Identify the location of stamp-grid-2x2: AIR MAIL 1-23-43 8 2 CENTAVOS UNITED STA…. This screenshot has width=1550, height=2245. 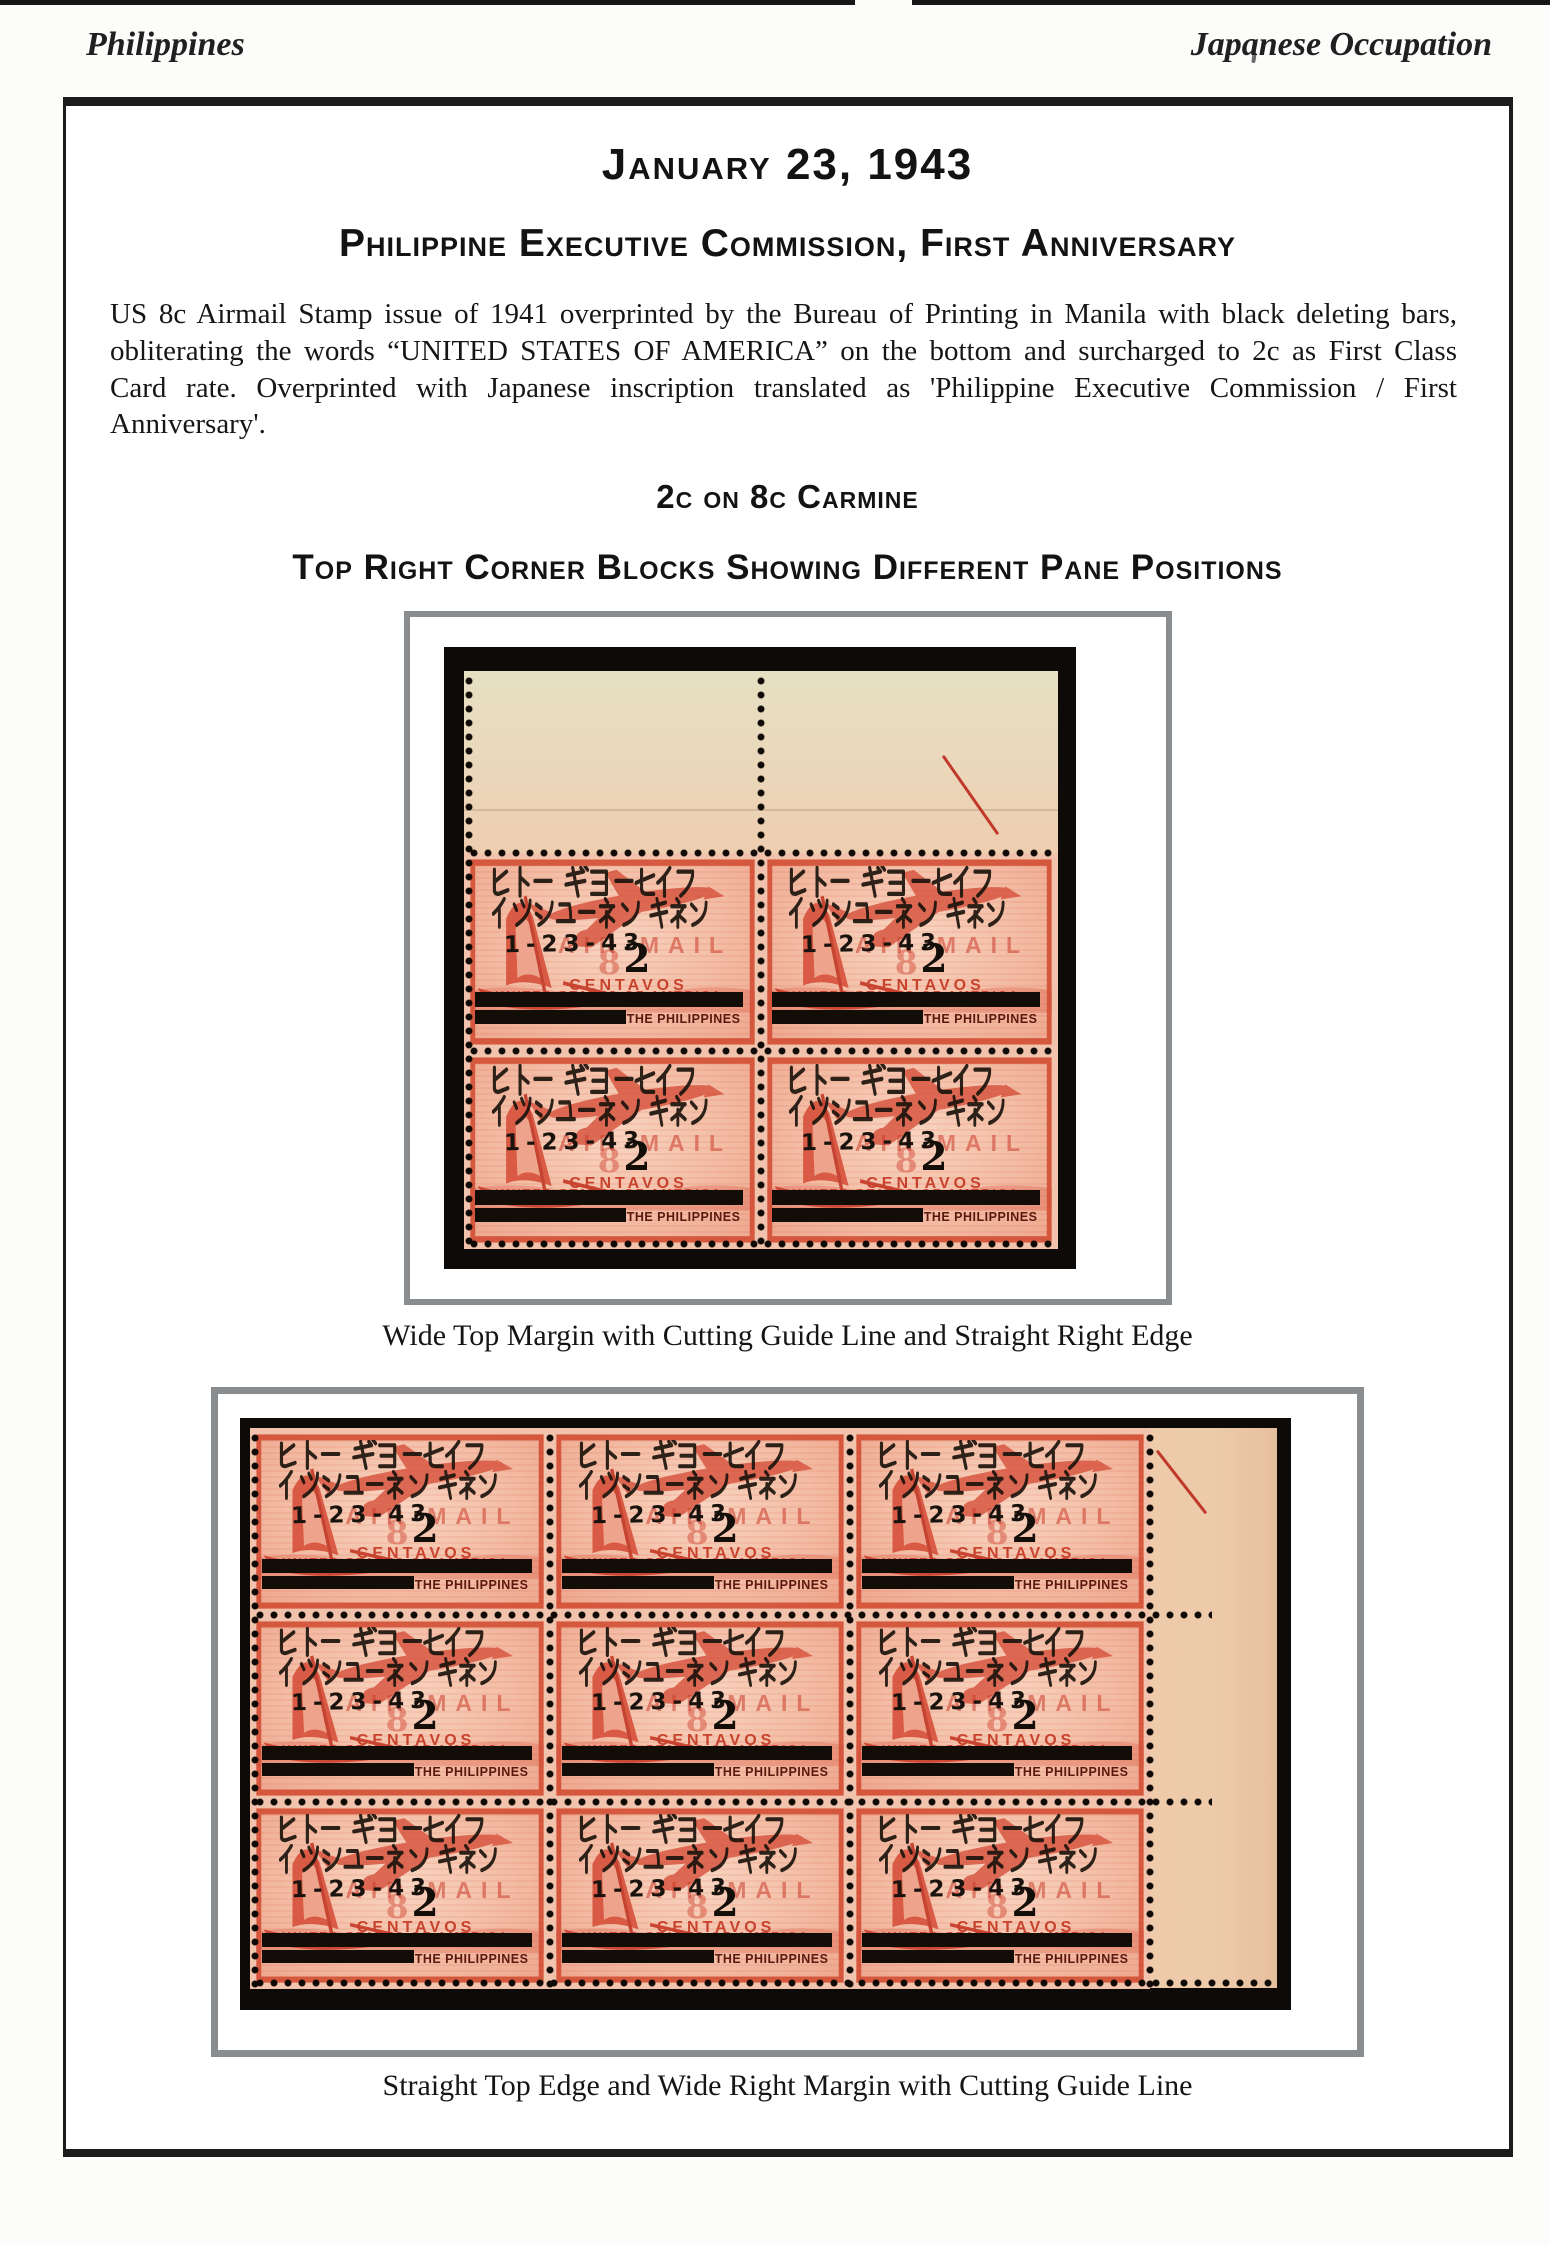
(760, 1051).